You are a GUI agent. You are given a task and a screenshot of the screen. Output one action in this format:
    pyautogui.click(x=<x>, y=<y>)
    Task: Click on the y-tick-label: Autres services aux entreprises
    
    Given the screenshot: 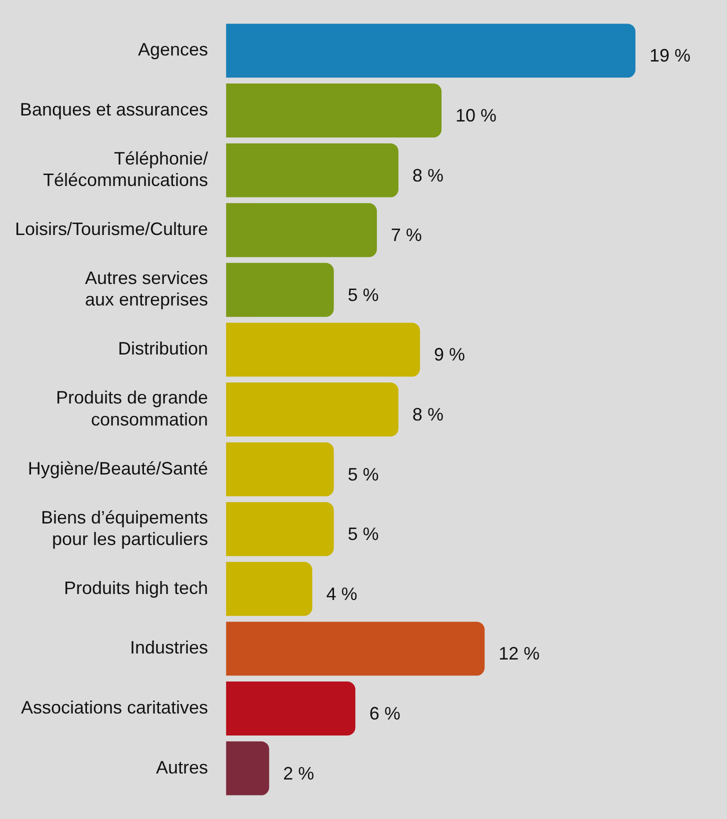 What is the action you would take?
    pyautogui.click(x=146, y=289)
    